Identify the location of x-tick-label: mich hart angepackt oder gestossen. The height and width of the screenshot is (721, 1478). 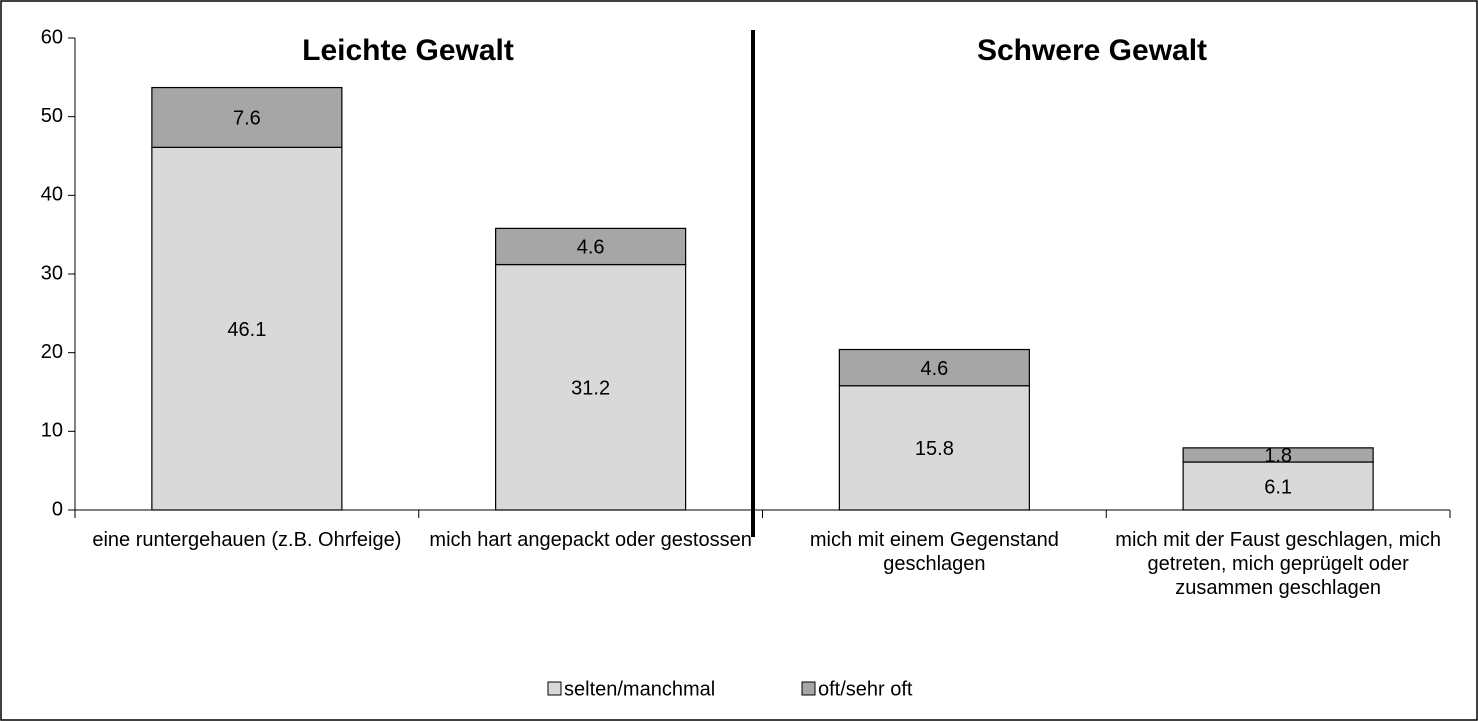
(590, 540).